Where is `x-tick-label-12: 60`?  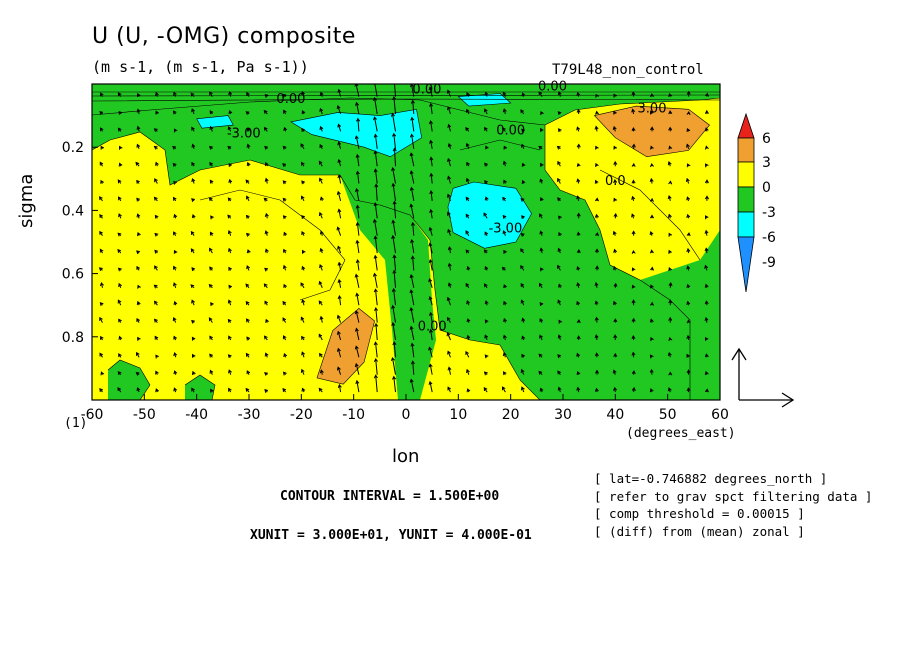
x-tick-label-12: 60 is located at coordinates (720, 415).